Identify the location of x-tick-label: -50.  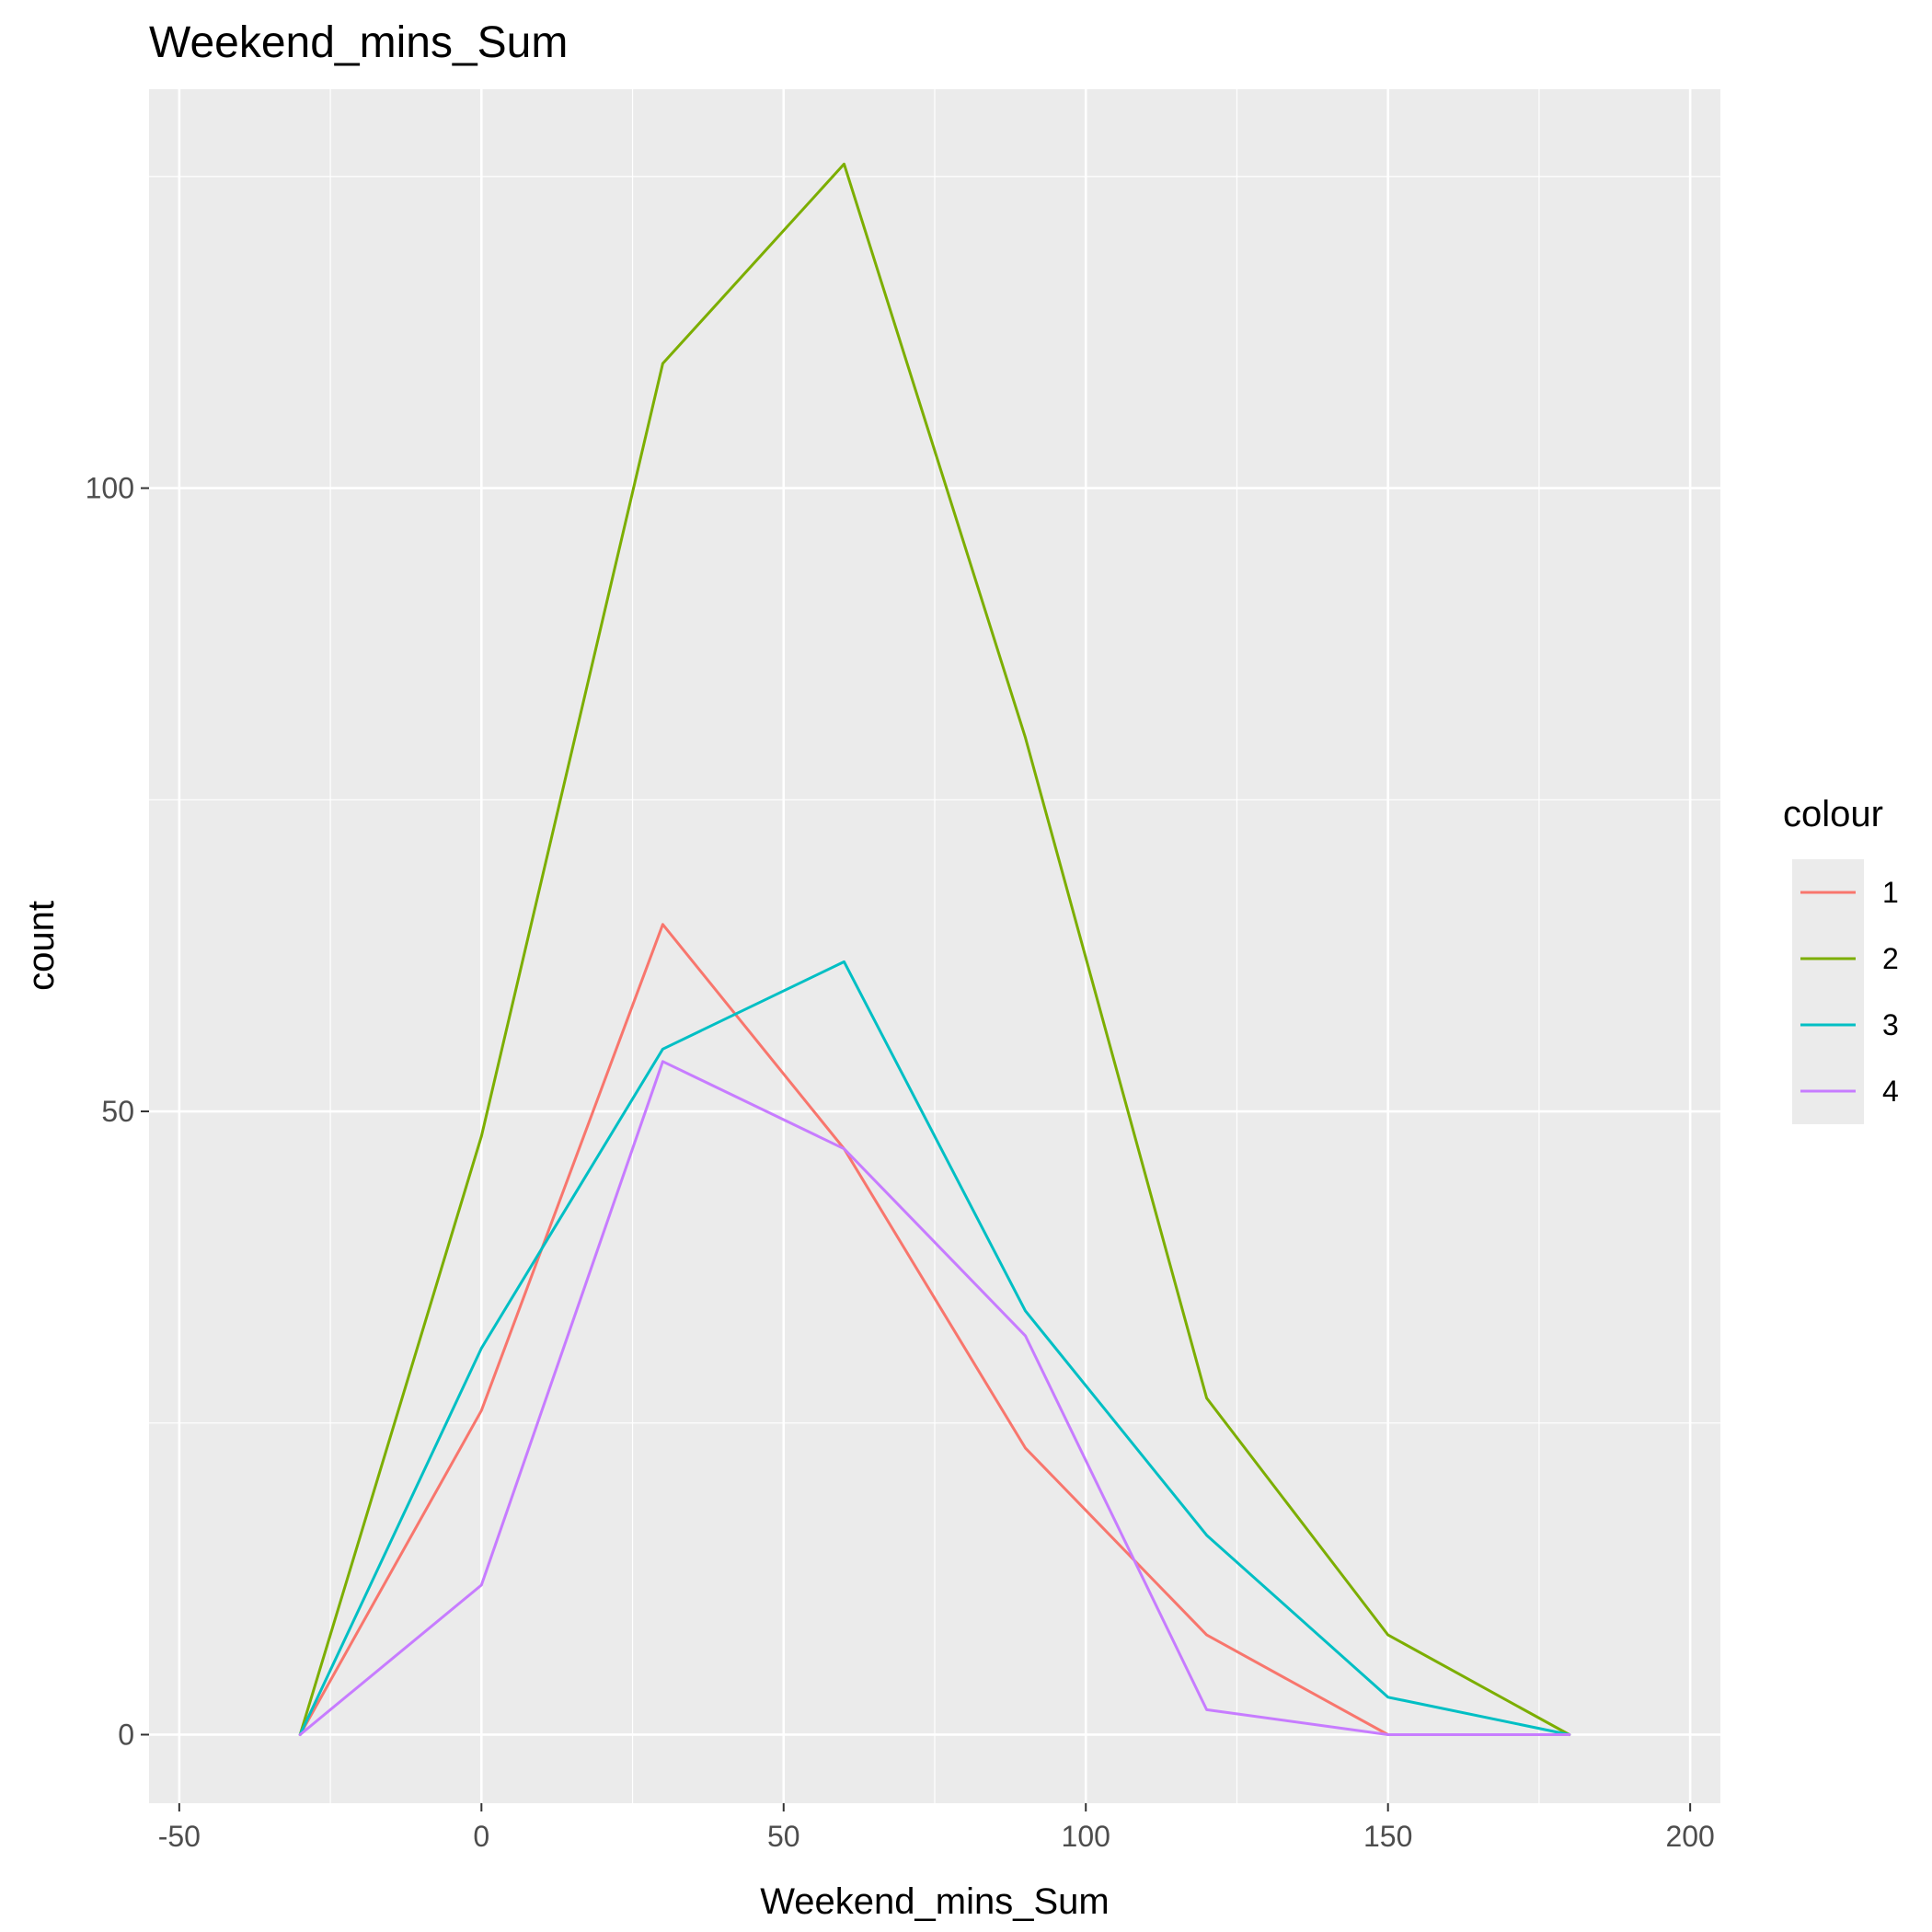
(179, 1836).